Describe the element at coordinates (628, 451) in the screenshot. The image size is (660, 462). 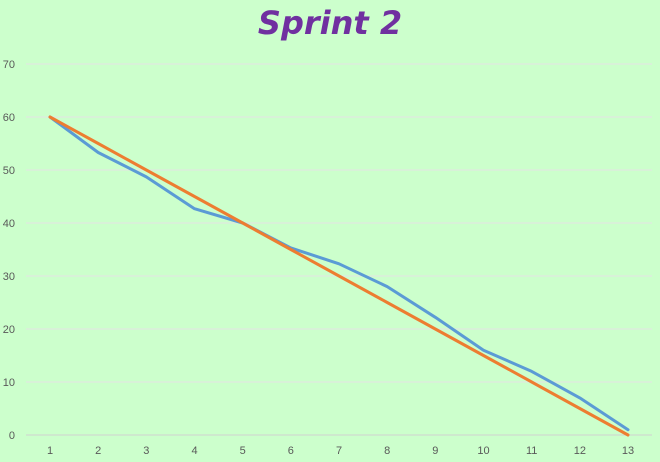
I see `x-tick-label: 13` at that location.